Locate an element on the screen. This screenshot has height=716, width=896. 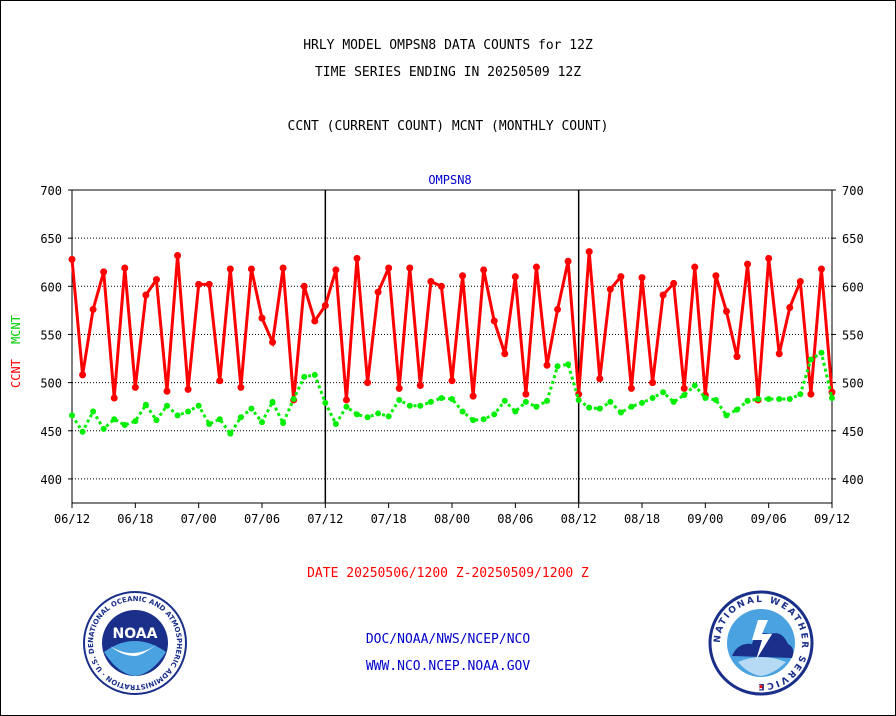
header-line-1: HRLY MODEL OMPSN8 DATA COUNTS for 12Z is located at coordinates (448, 45).